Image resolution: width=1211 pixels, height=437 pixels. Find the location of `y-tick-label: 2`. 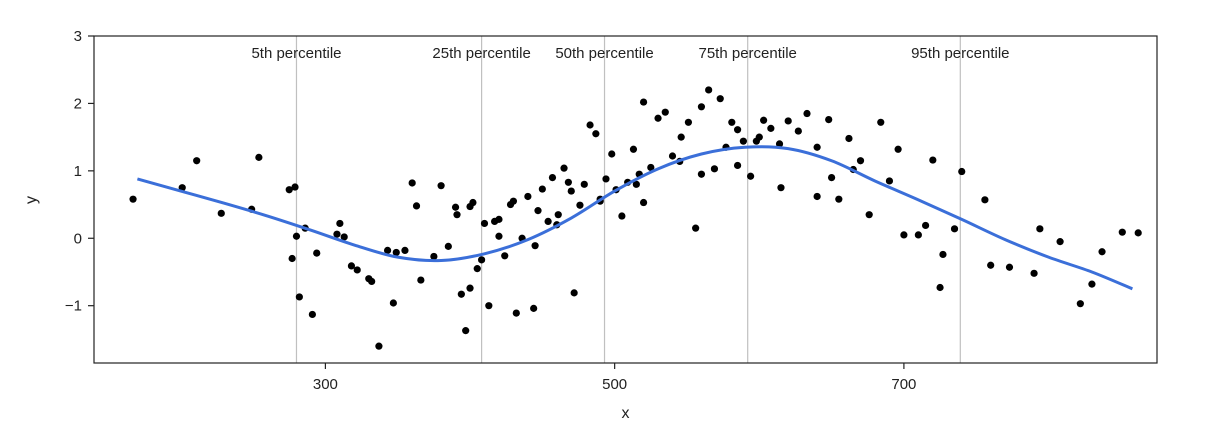

y-tick-label: 2 is located at coordinates (78, 103).